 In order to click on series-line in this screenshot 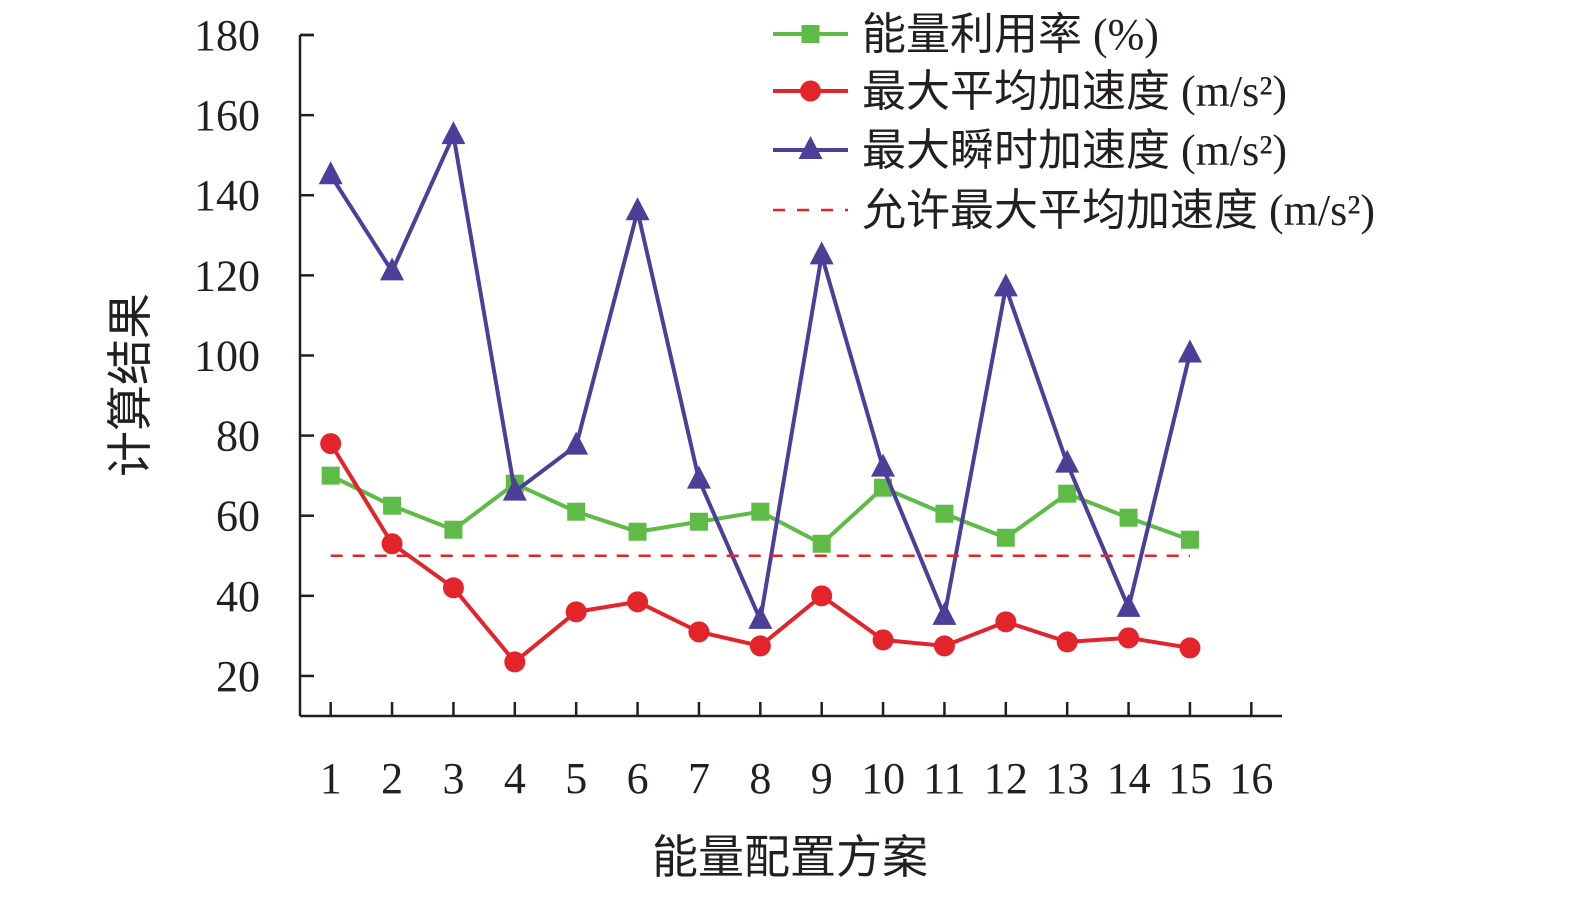, I will do `click(759, 553)`.